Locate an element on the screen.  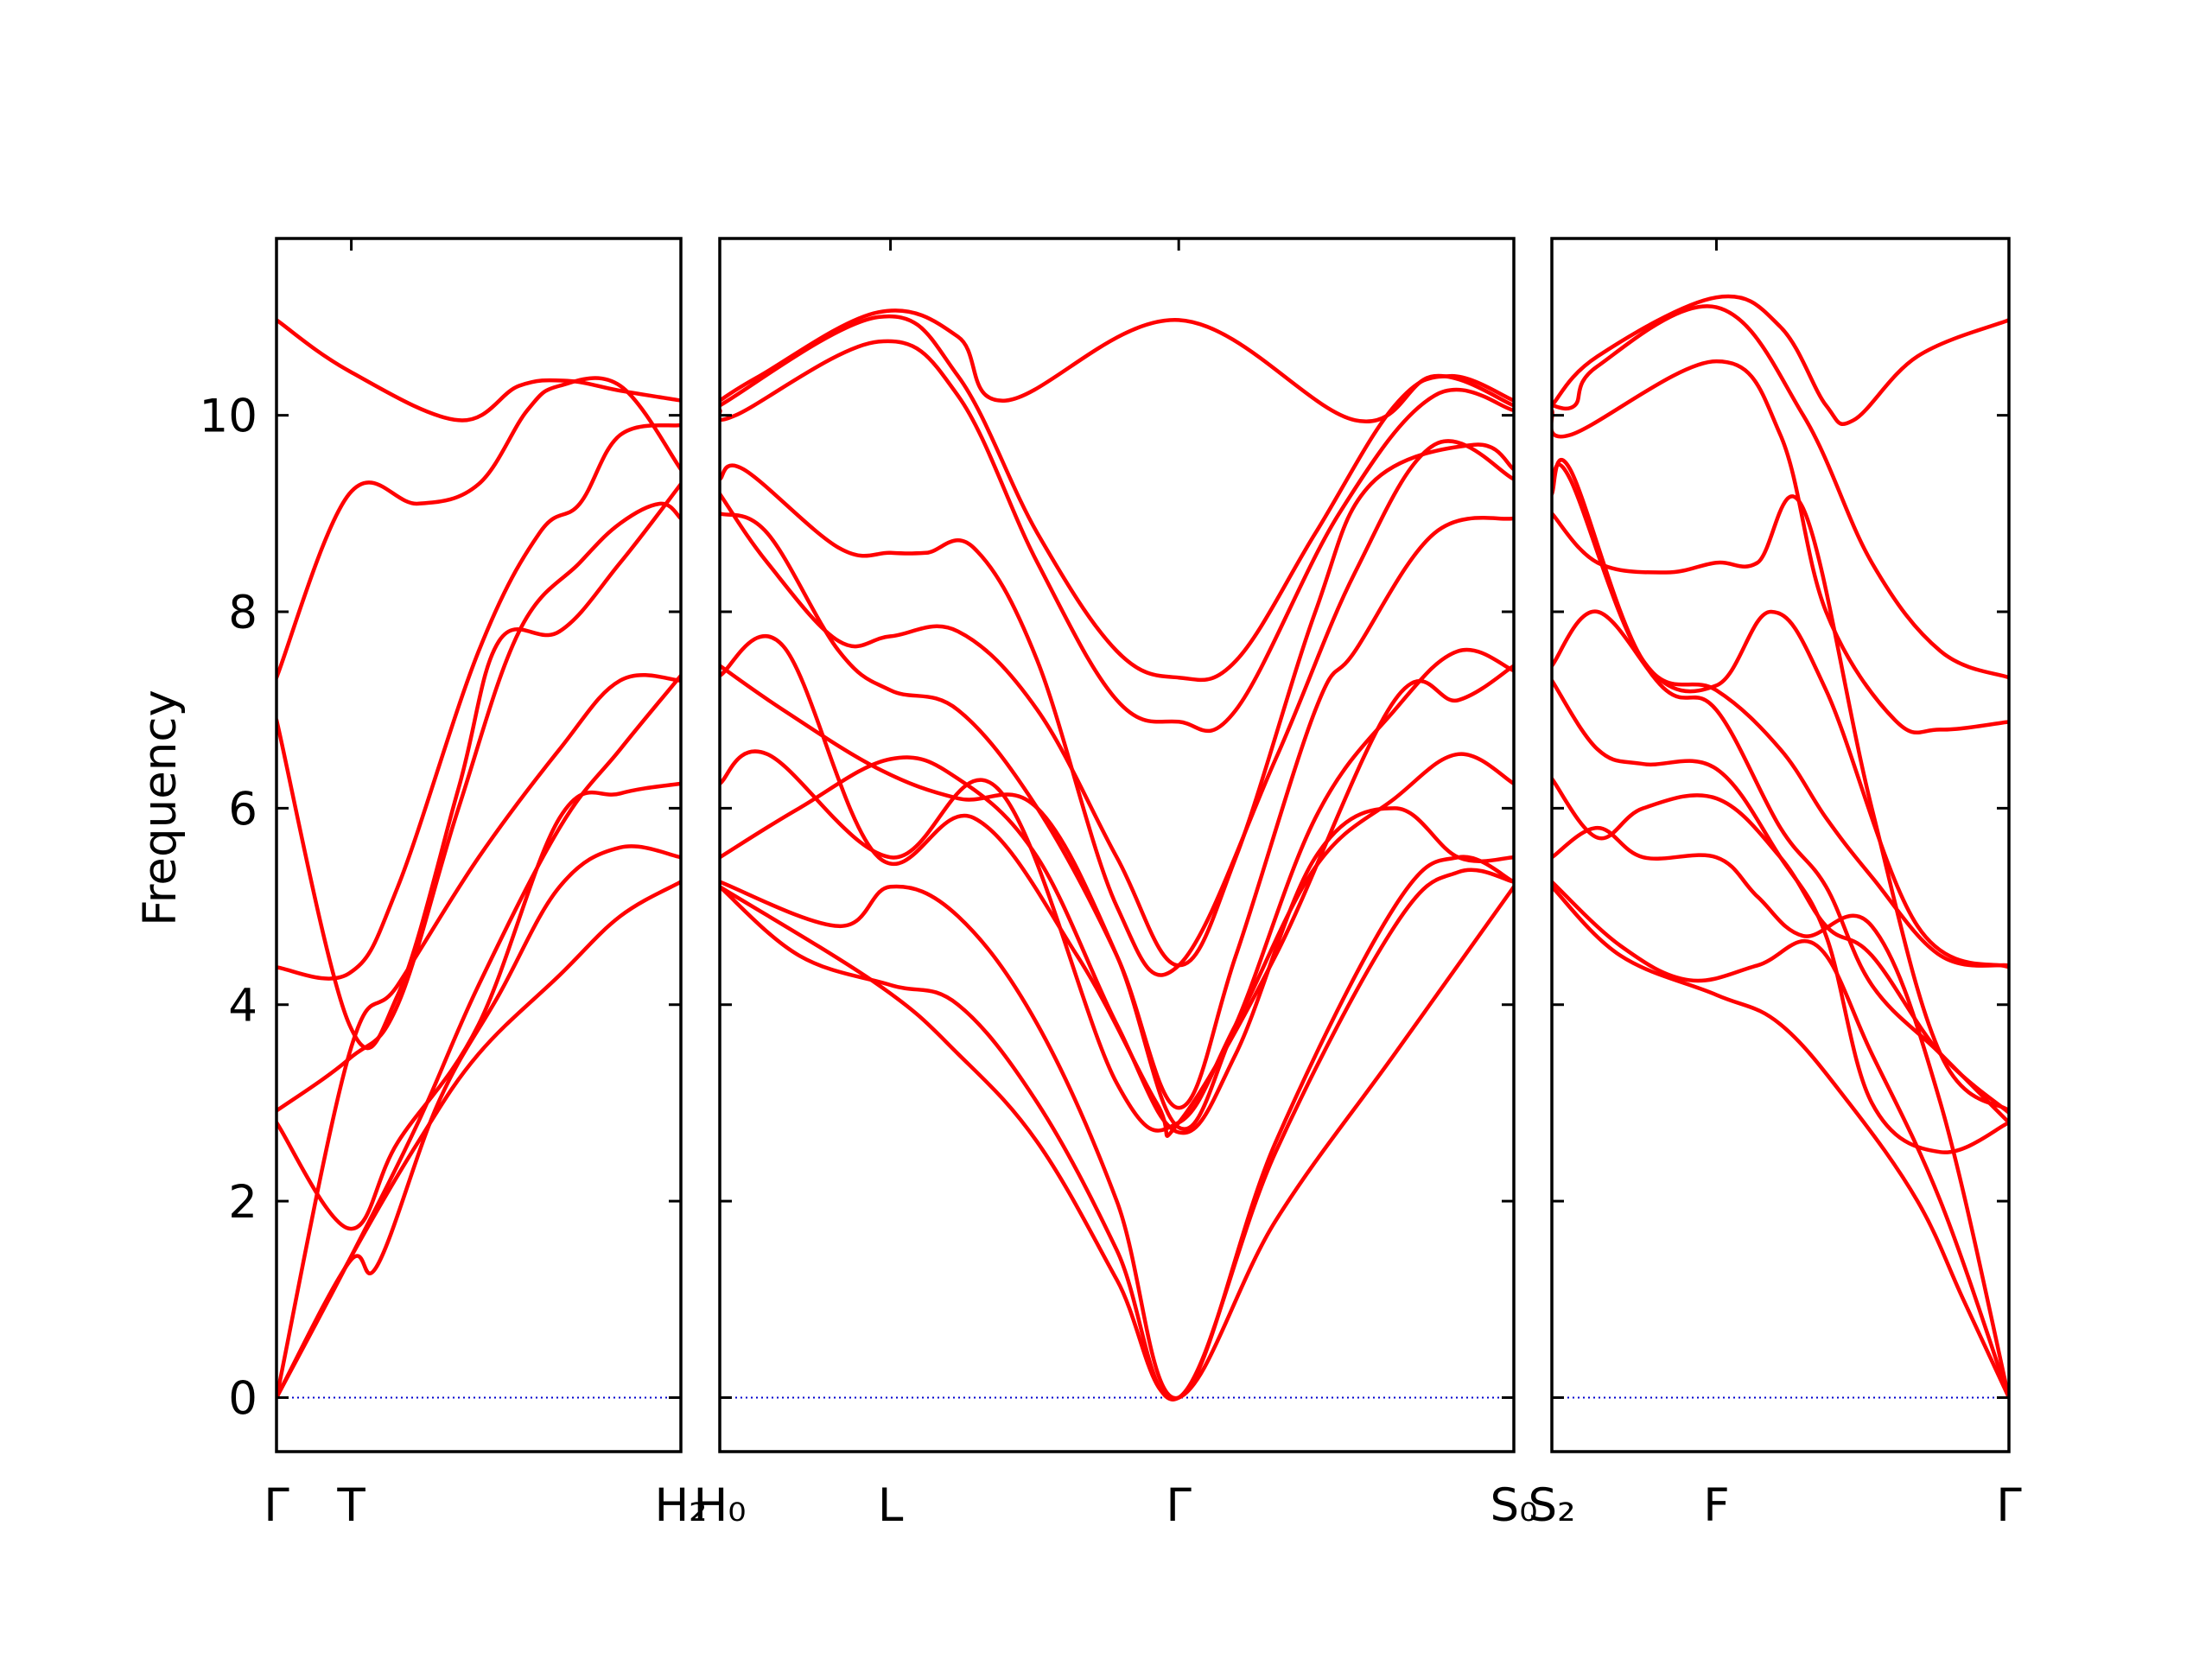
x-tick-label: S₂ is located at coordinates (1552, 1505).